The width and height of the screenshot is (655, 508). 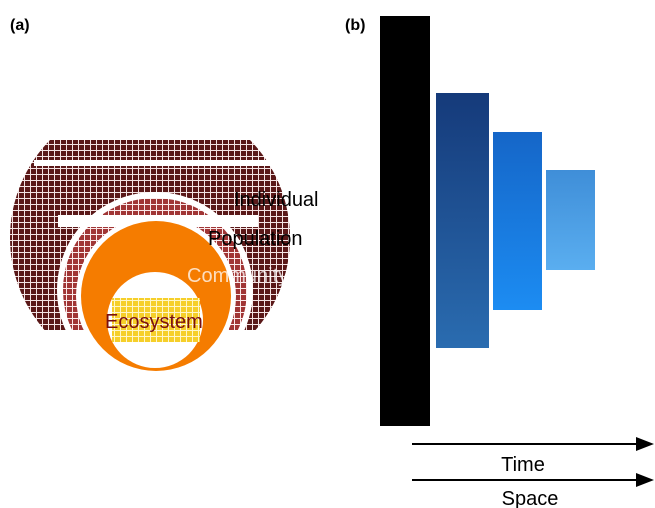 I want to click on panel-b-label: (b), so click(x=355, y=25).